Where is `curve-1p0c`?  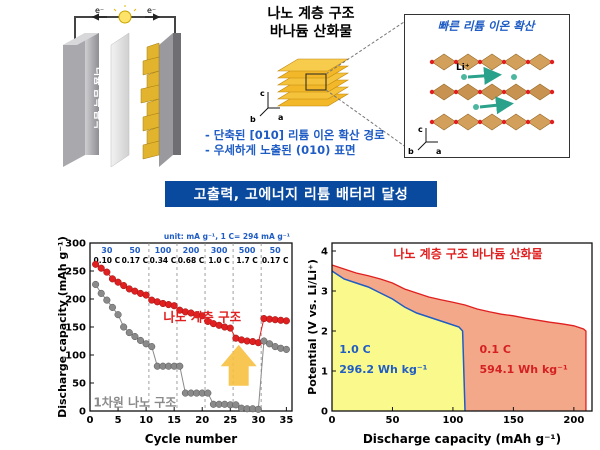
curve-1p0c is located at coordinates (398, 341).